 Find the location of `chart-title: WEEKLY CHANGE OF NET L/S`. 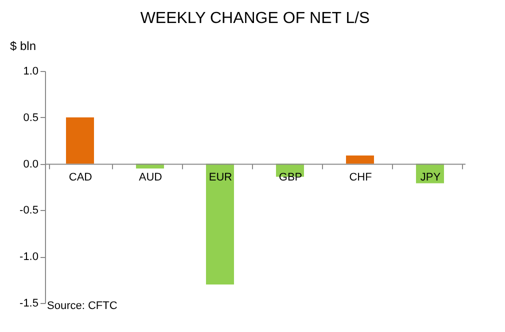

chart-title: WEEKLY CHANGE OF NET L/S is located at coordinates (255, 18).